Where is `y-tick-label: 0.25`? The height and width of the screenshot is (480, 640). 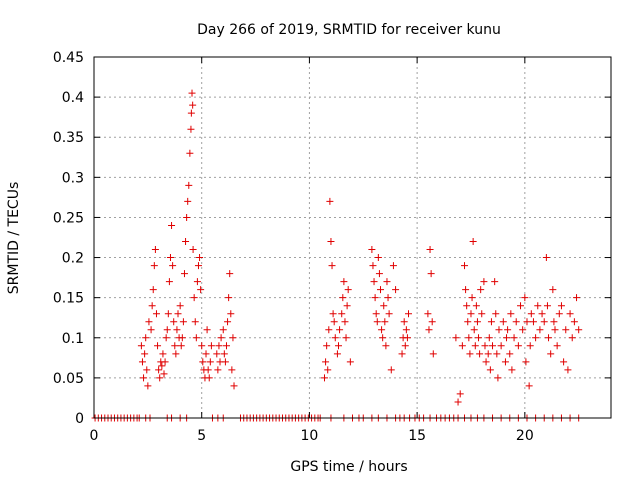
y-tick-label: 0.25 is located at coordinates (68, 218).